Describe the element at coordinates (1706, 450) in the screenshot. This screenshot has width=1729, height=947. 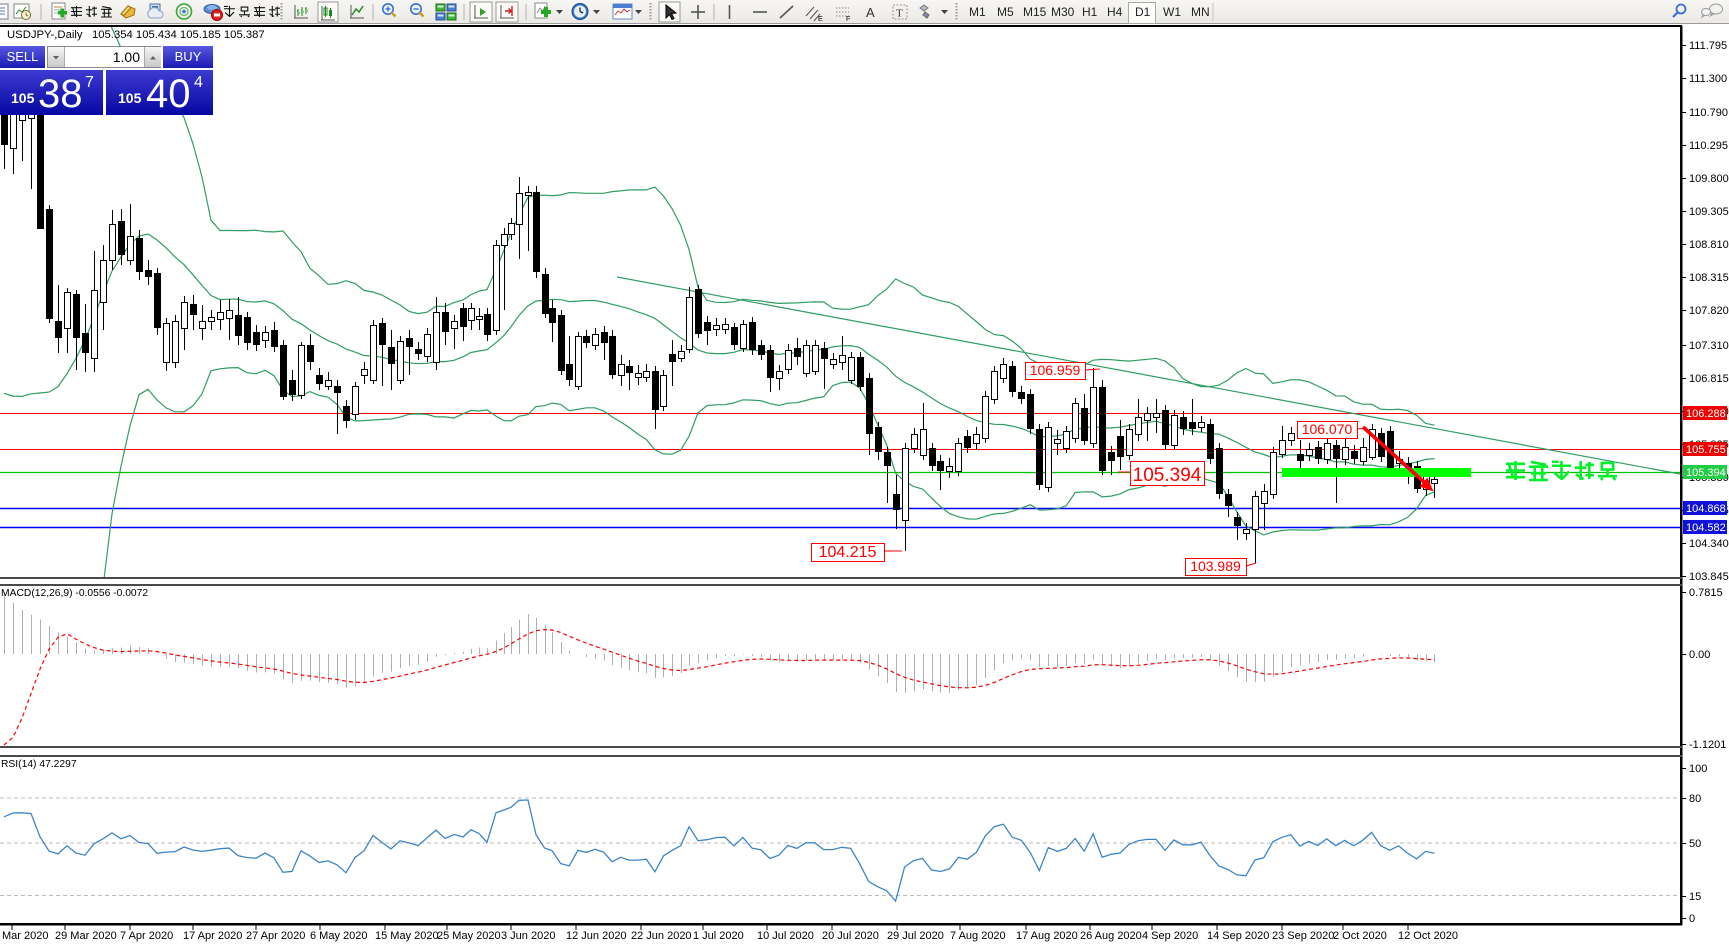
I see `svg-text: 105.755` at that location.